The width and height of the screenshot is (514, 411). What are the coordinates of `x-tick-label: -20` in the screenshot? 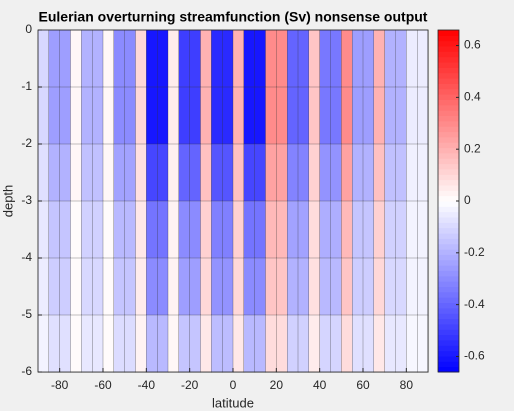 It's located at (190, 385).